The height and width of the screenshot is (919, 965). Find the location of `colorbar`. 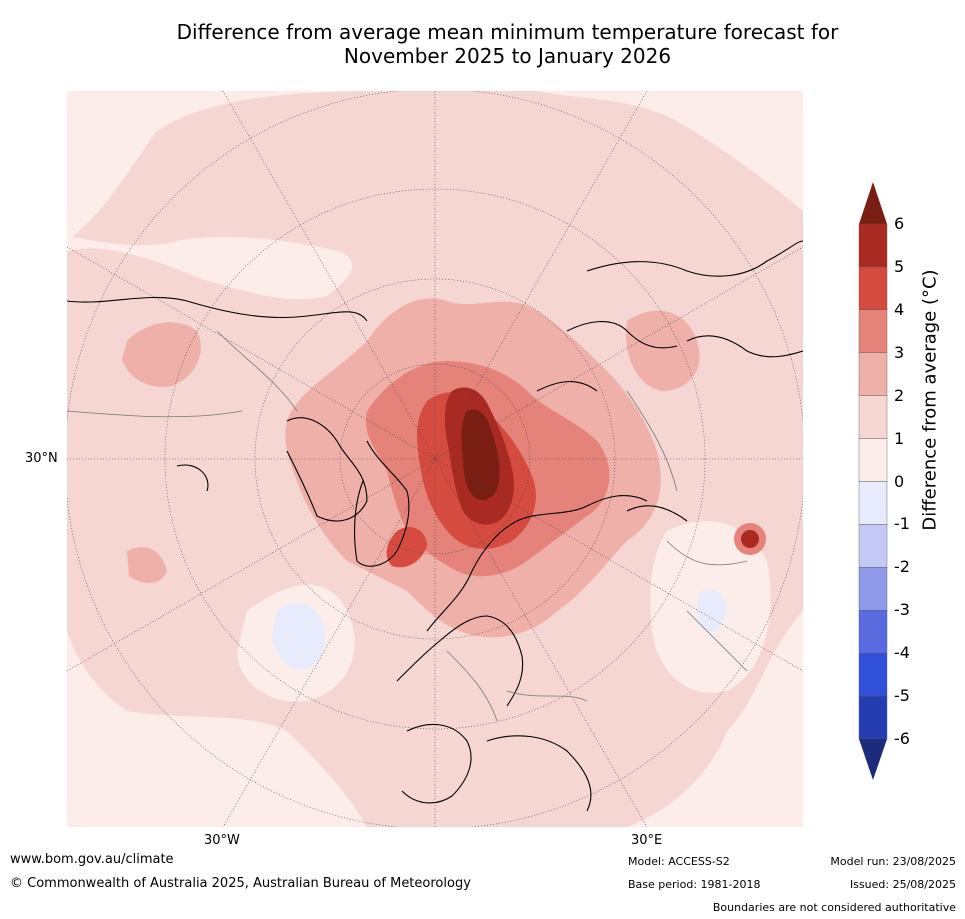

colorbar is located at coordinates (873, 484).